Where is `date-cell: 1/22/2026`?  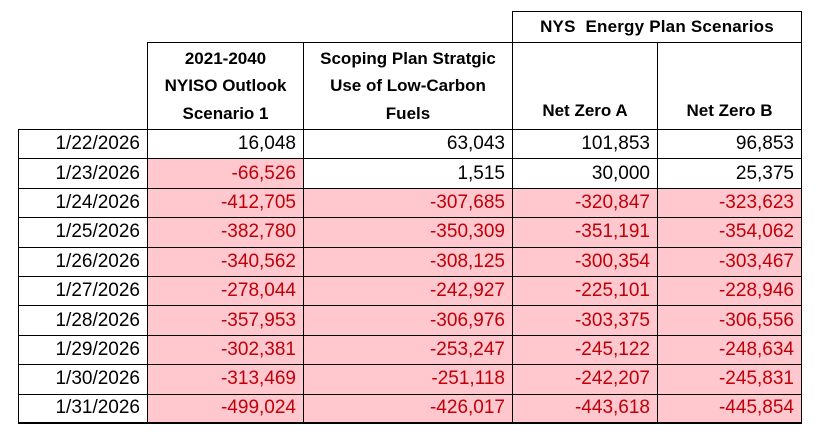
date-cell: 1/22/2026 is located at coordinates (83, 144).